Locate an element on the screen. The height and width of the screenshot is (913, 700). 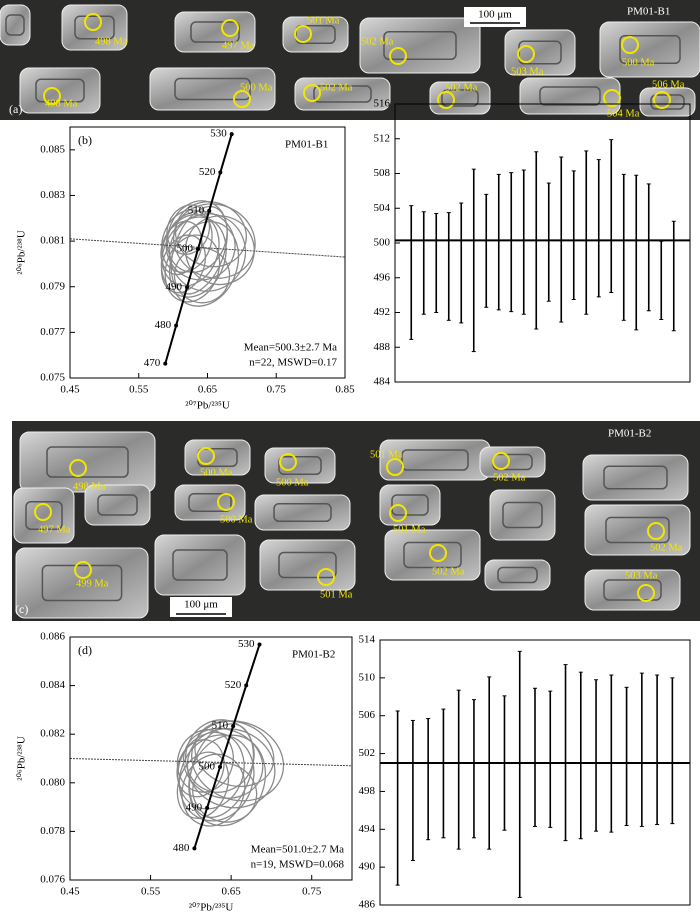
plot-area is located at coordinates (211, 746).